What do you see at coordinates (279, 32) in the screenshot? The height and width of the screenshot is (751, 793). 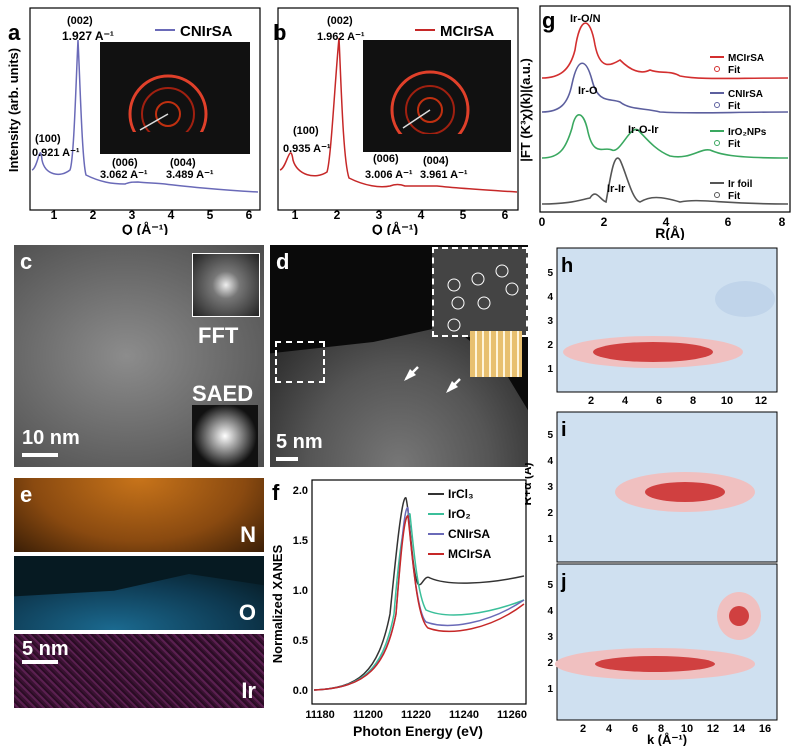 I see `panel-label-b: b` at bounding box center [279, 32].